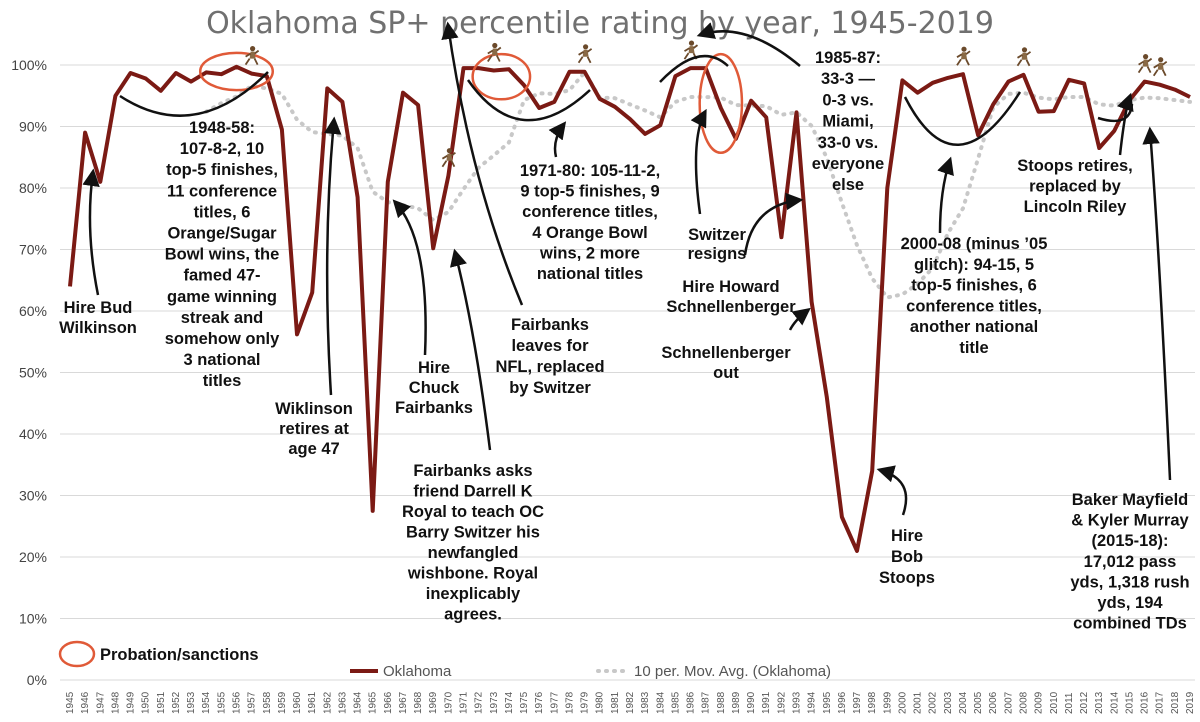  Describe the element at coordinates (29, 65) in the screenshot. I see `y-tick-label: 100%` at that location.